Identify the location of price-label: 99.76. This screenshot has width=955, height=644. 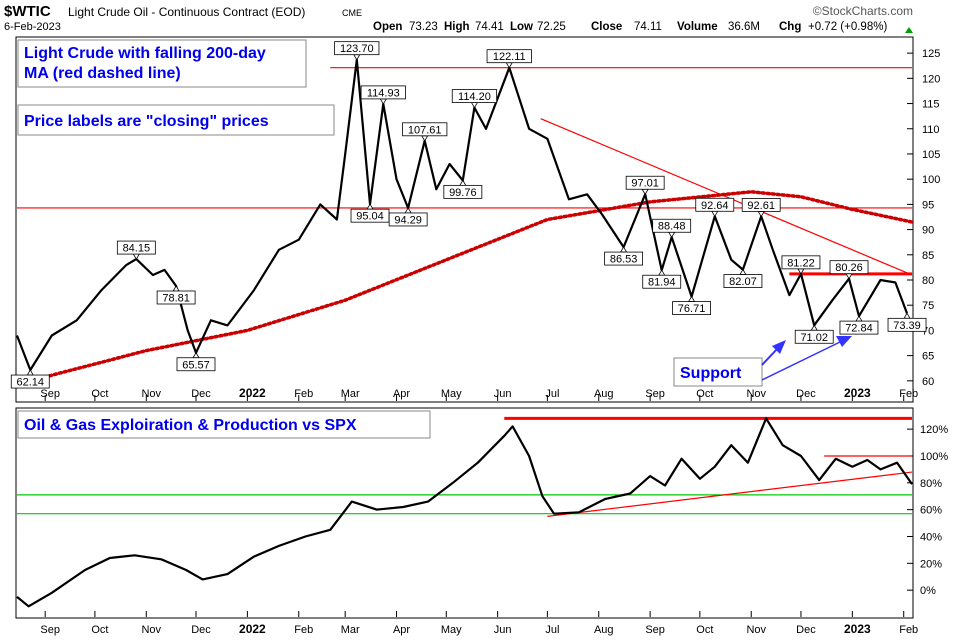
(463, 193).